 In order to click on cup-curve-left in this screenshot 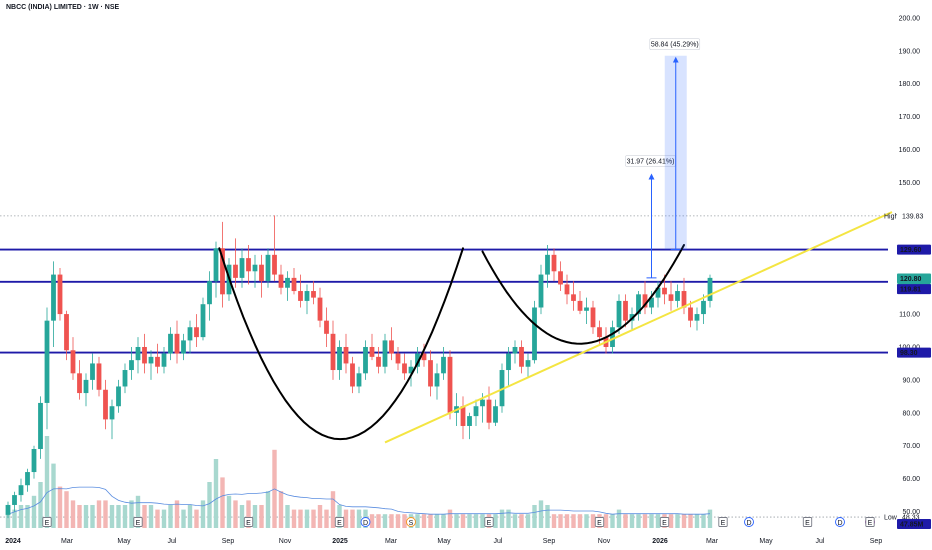, I will do `click(341, 344)`.